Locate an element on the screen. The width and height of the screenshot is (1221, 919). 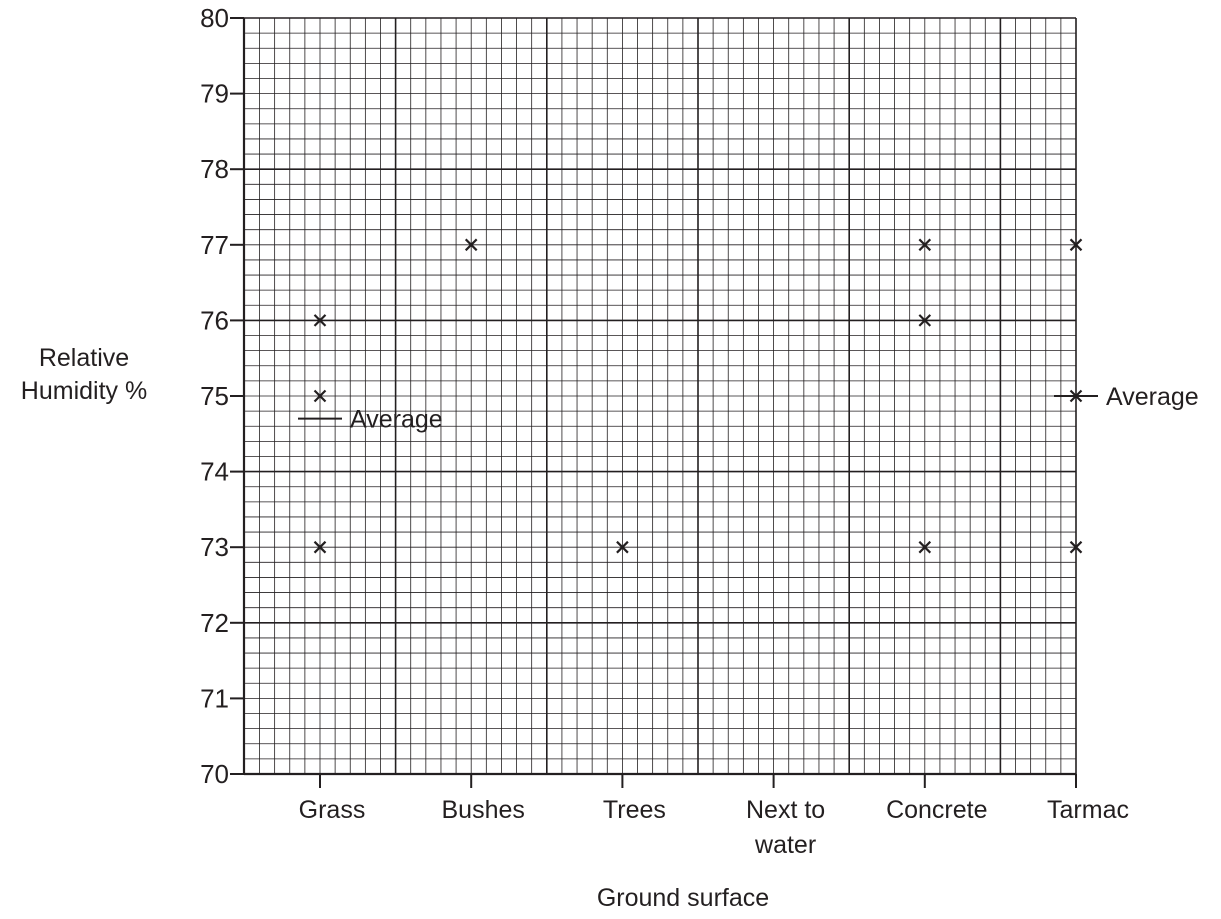
y-tick-label: 75 is located at coordinates (214, 396).